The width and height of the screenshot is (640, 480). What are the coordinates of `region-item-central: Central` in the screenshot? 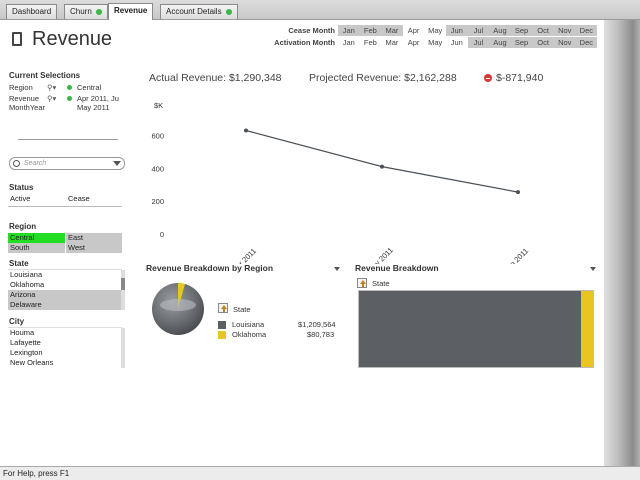 It's located at (36, 238).